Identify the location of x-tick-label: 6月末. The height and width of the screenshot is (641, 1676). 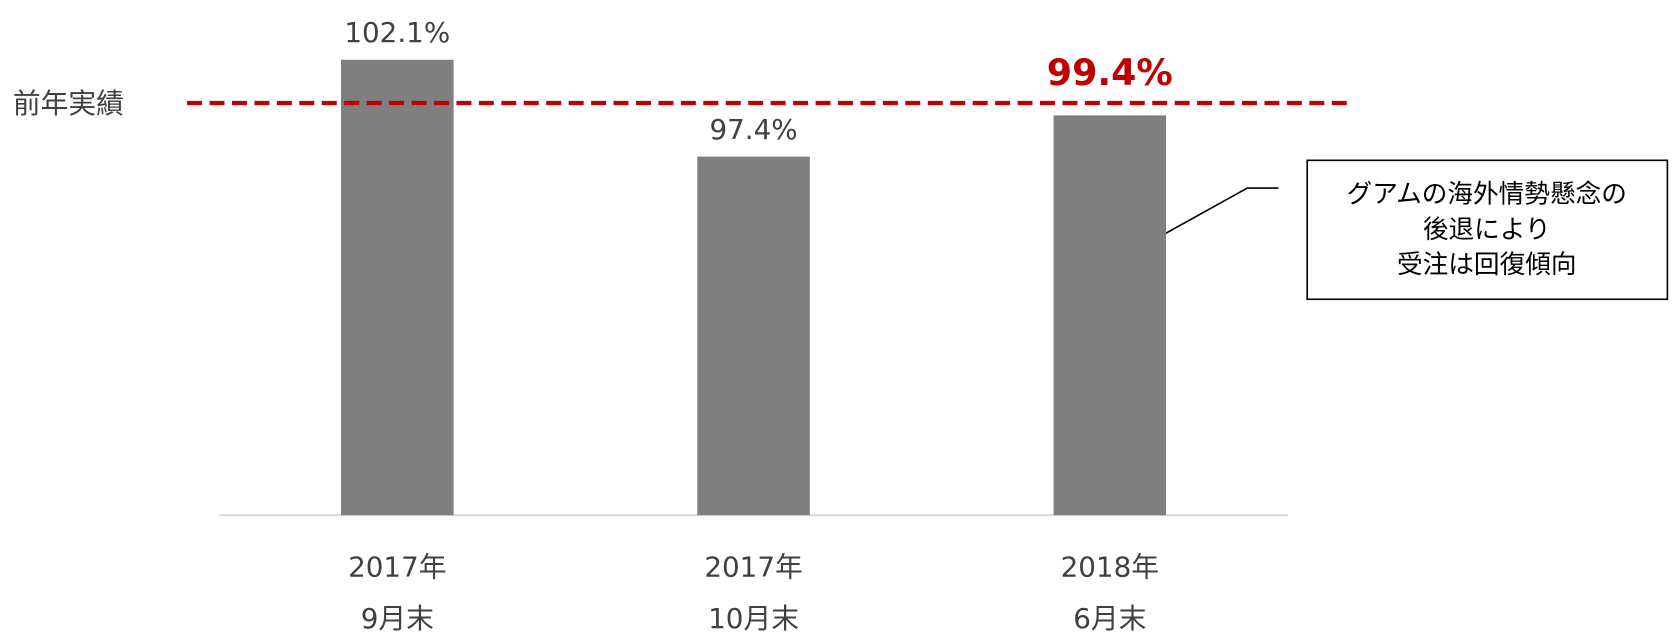
(1109, 618).